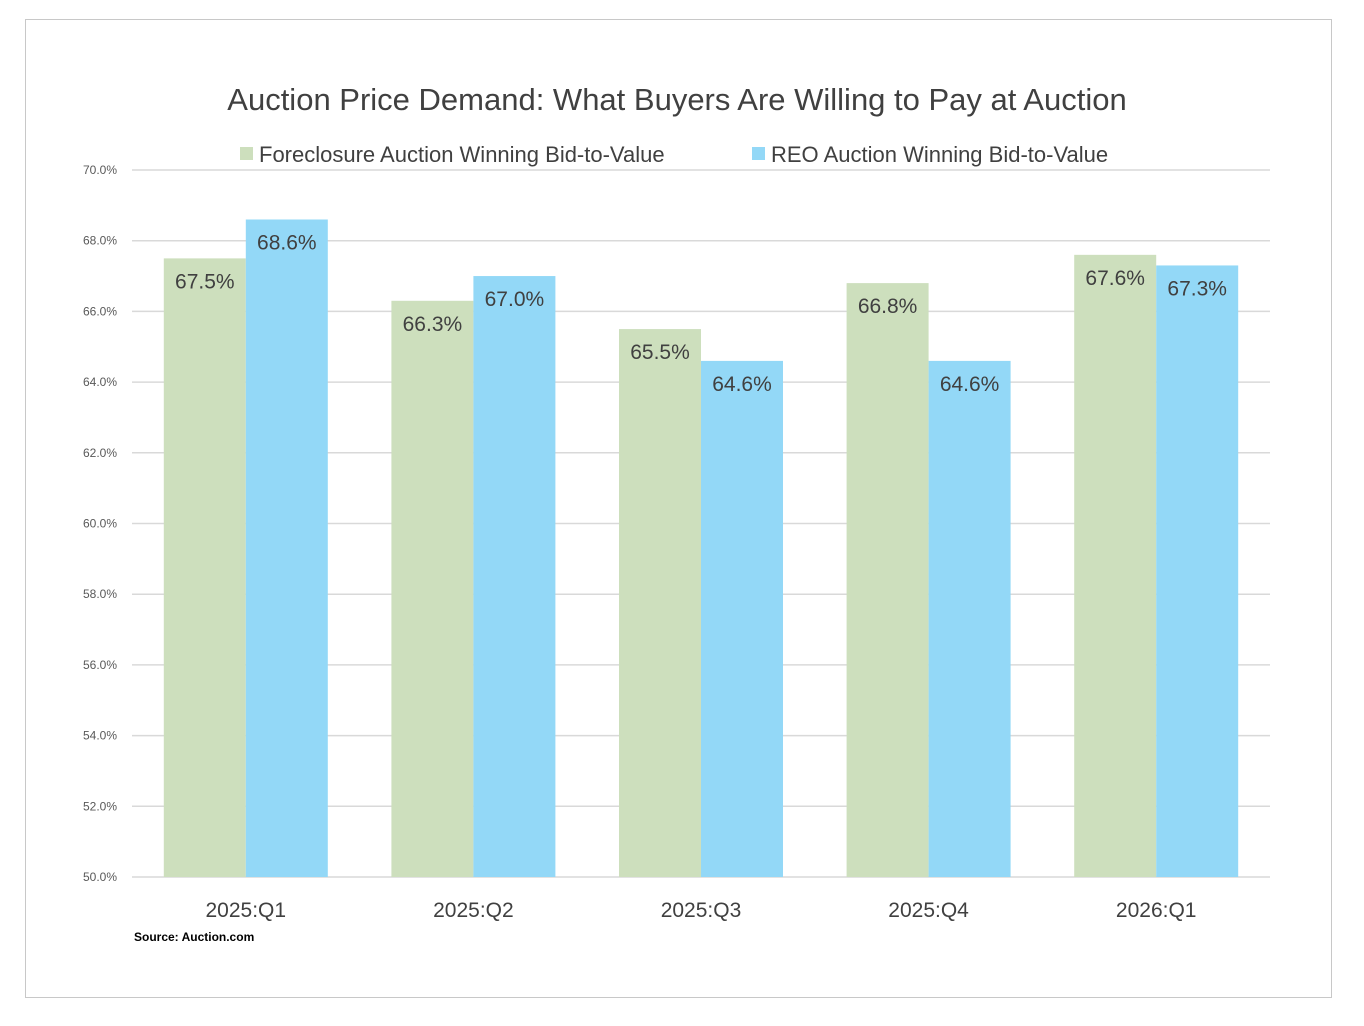  Describe the element at coordinates (928, 910) in the screenshot. I see `x-tick-label: 2025:Q4` at that location.